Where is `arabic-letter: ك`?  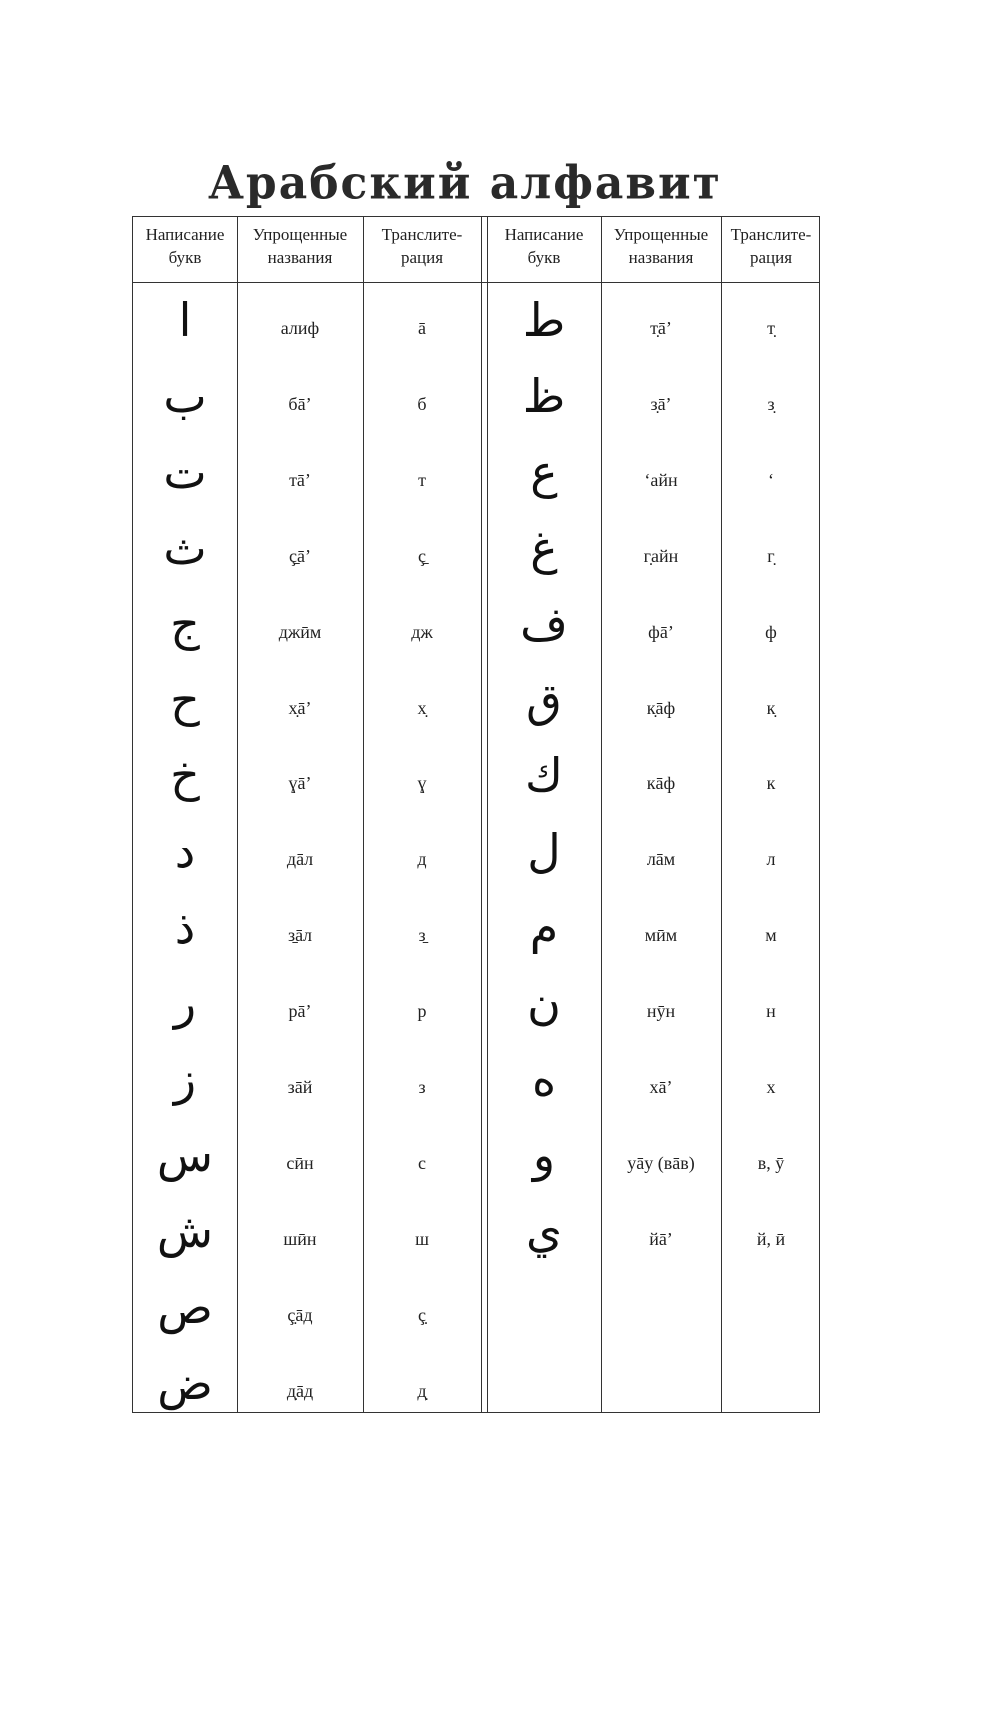 arabic-letter: ك is located at coordinates (544, 775).